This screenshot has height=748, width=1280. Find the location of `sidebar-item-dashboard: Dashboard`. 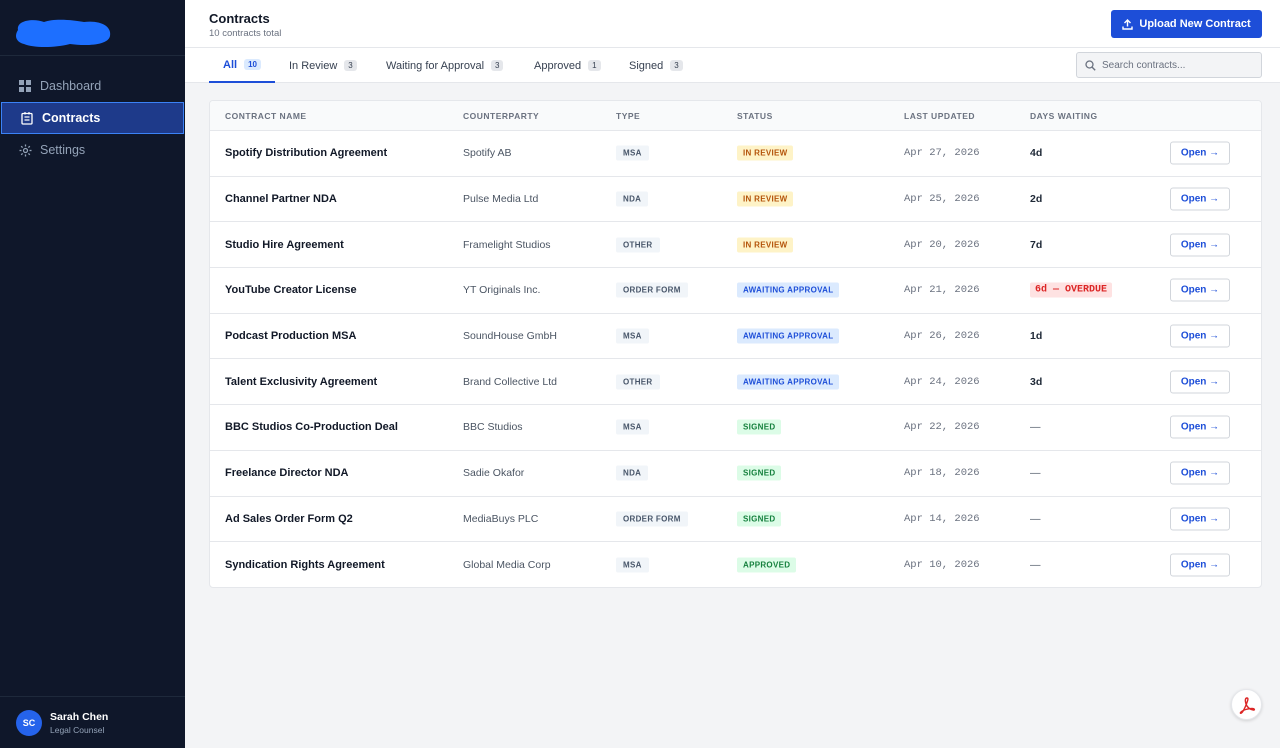

sidebar-item-dashboard: Dashboard is located at coordinates (92, 86).